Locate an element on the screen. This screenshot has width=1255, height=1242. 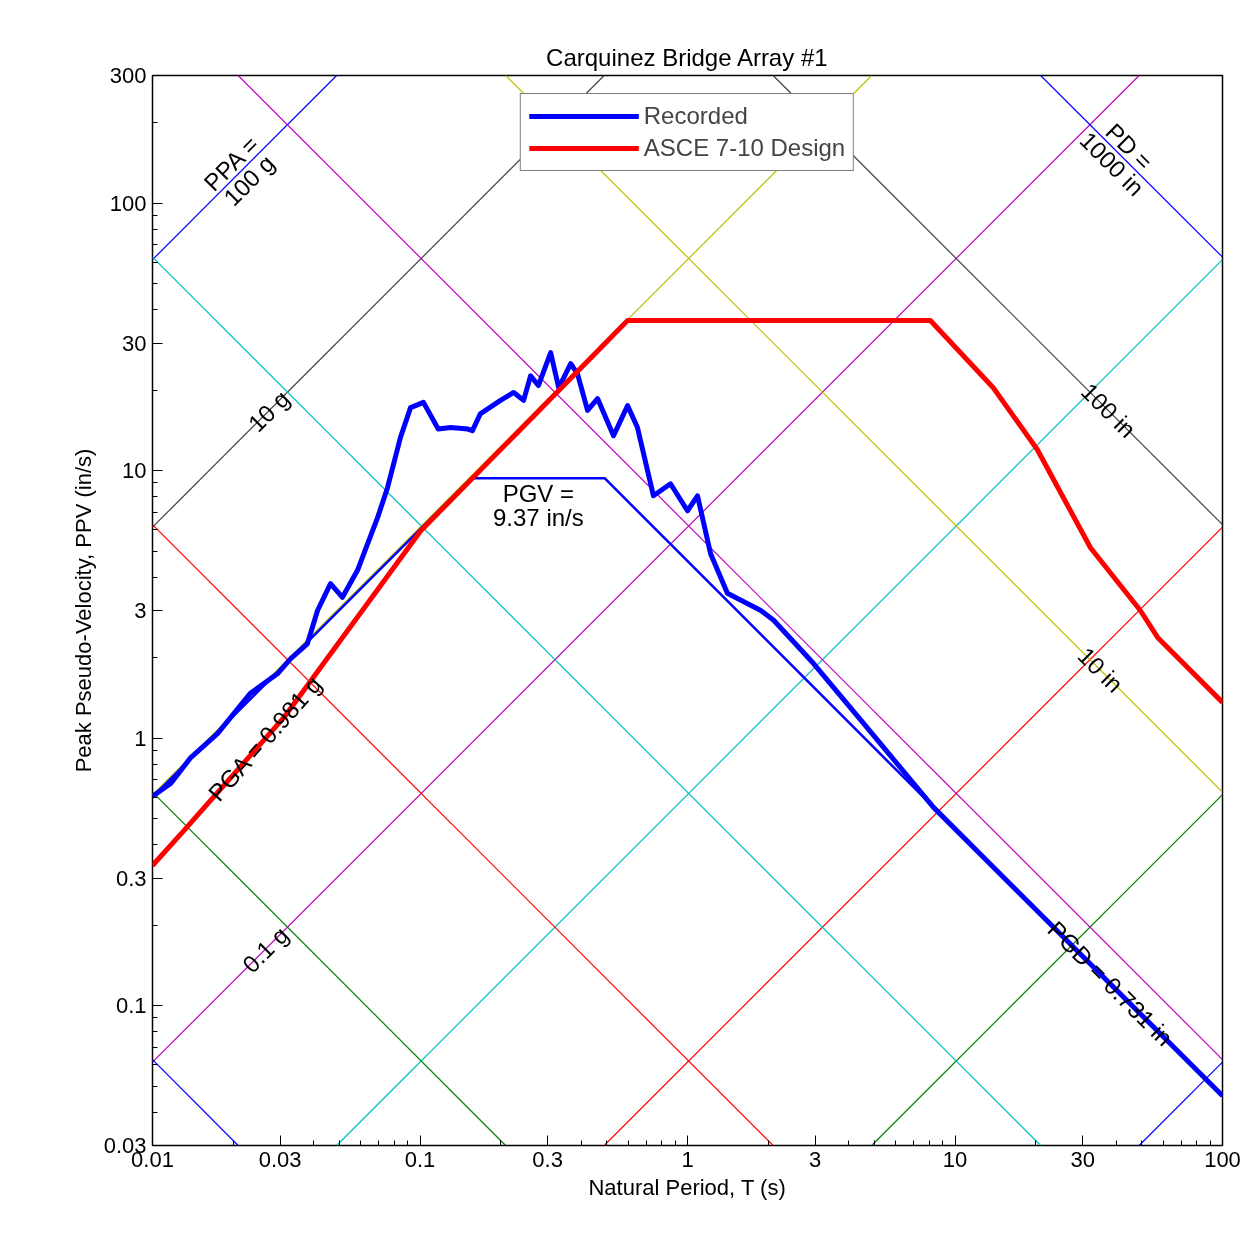
annotation: 0.1 g is located at coordinates (265, 949).